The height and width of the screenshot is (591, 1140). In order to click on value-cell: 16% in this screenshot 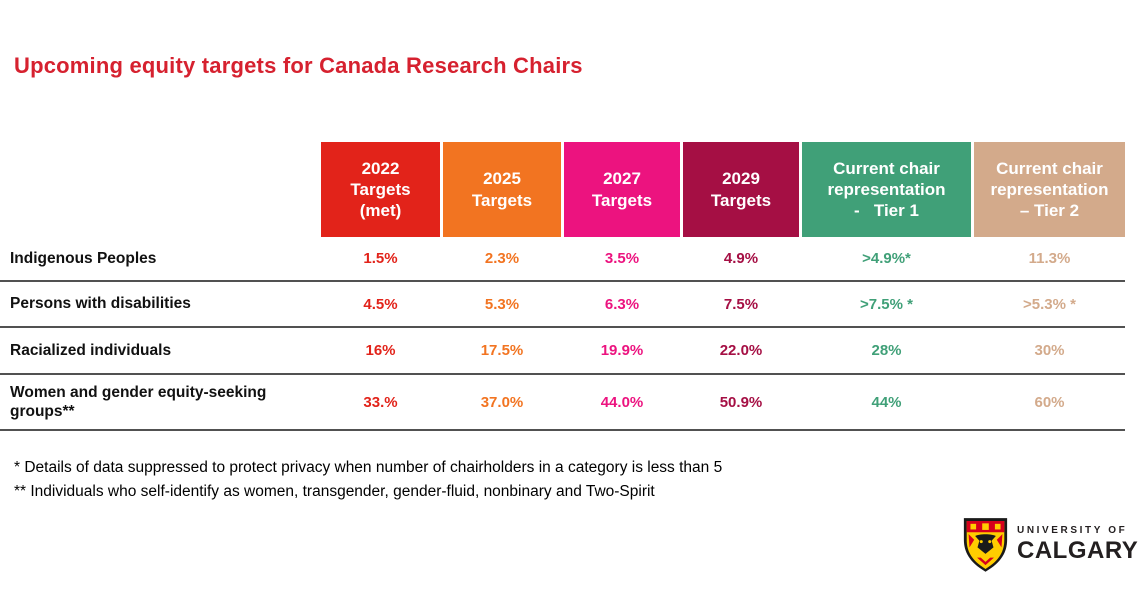, I will do `click(380, 350)`.